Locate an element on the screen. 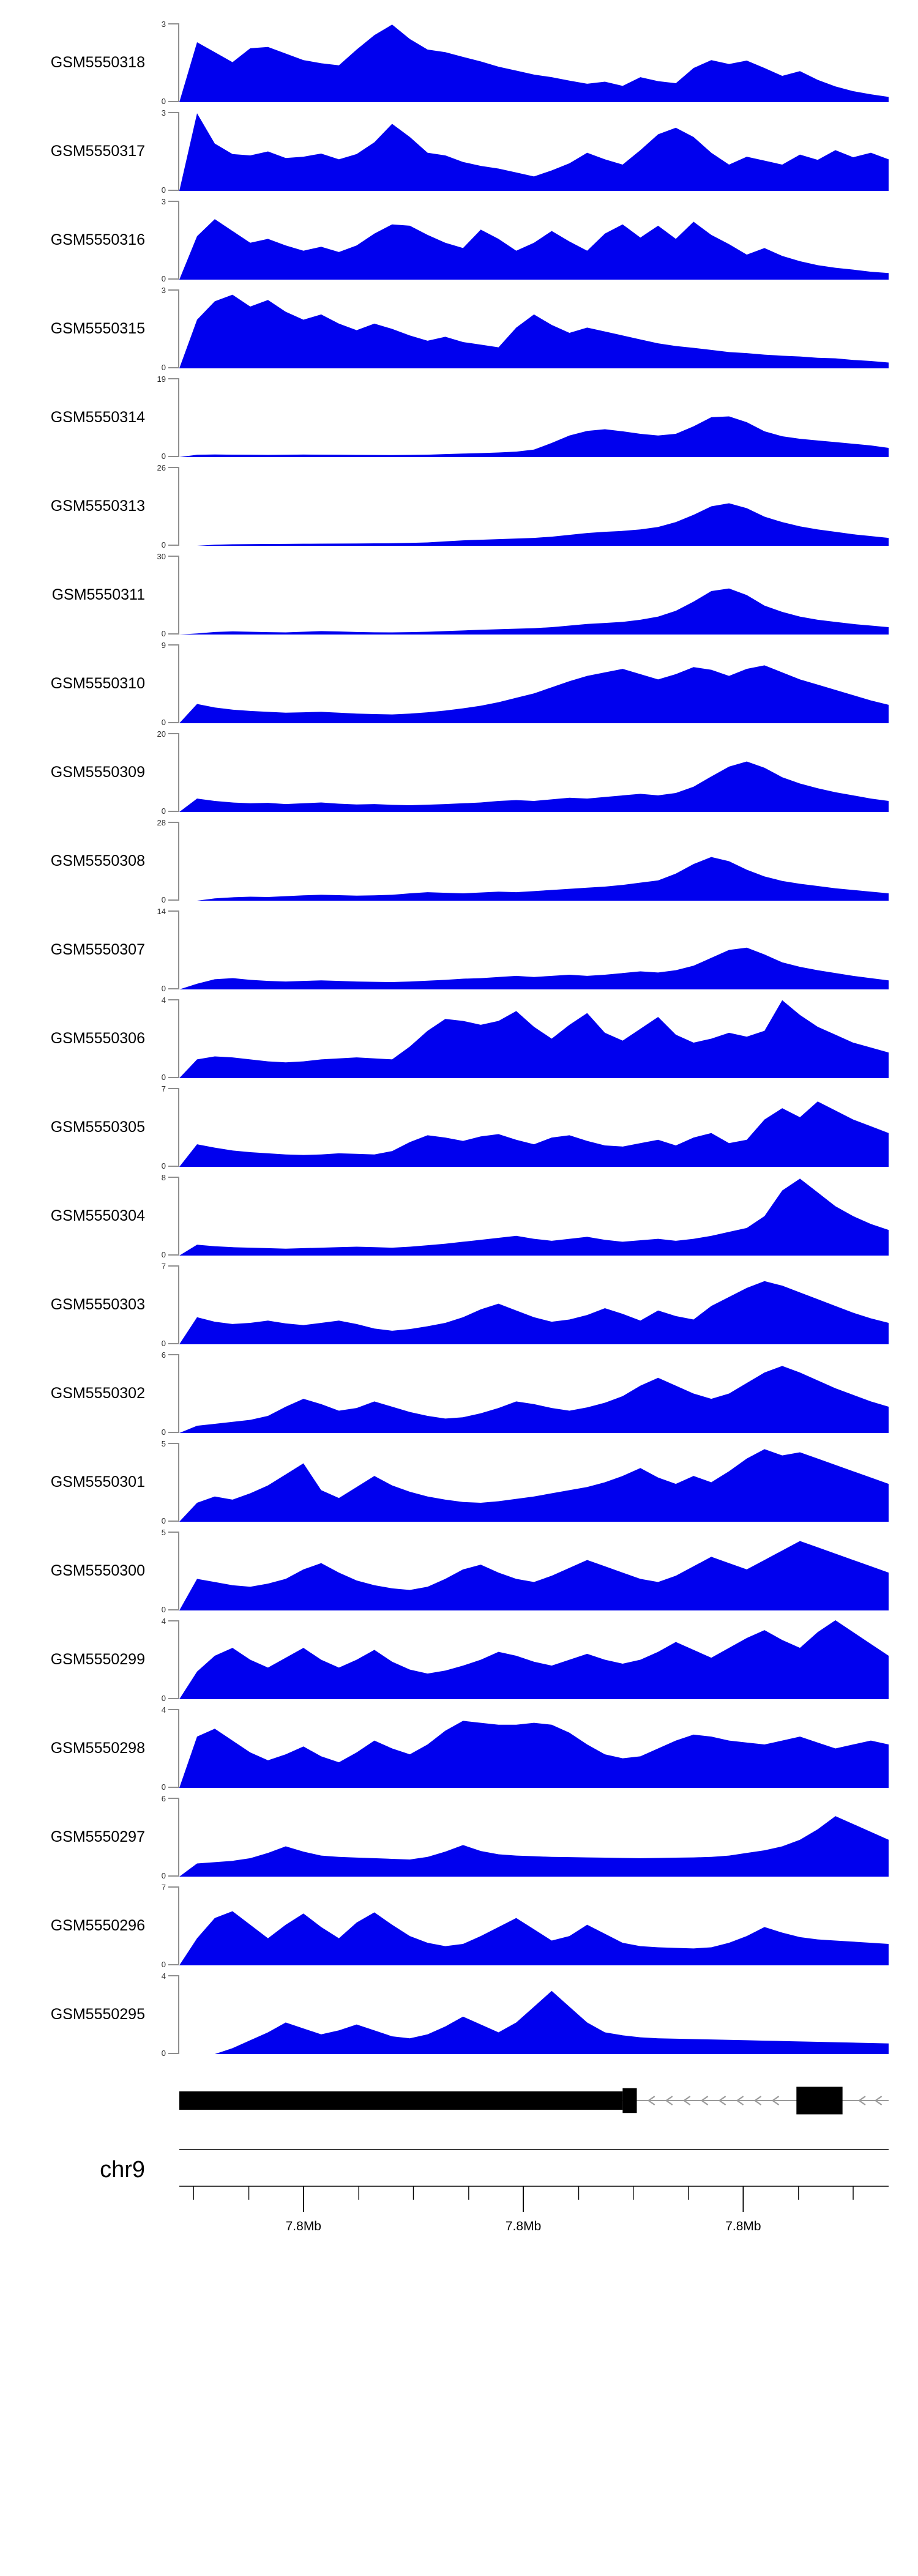 Image resolution: width=918 pixels, height=2576 pixels. coverage-track: GSM5550316 3 0 is located at coordinates (459, 240).